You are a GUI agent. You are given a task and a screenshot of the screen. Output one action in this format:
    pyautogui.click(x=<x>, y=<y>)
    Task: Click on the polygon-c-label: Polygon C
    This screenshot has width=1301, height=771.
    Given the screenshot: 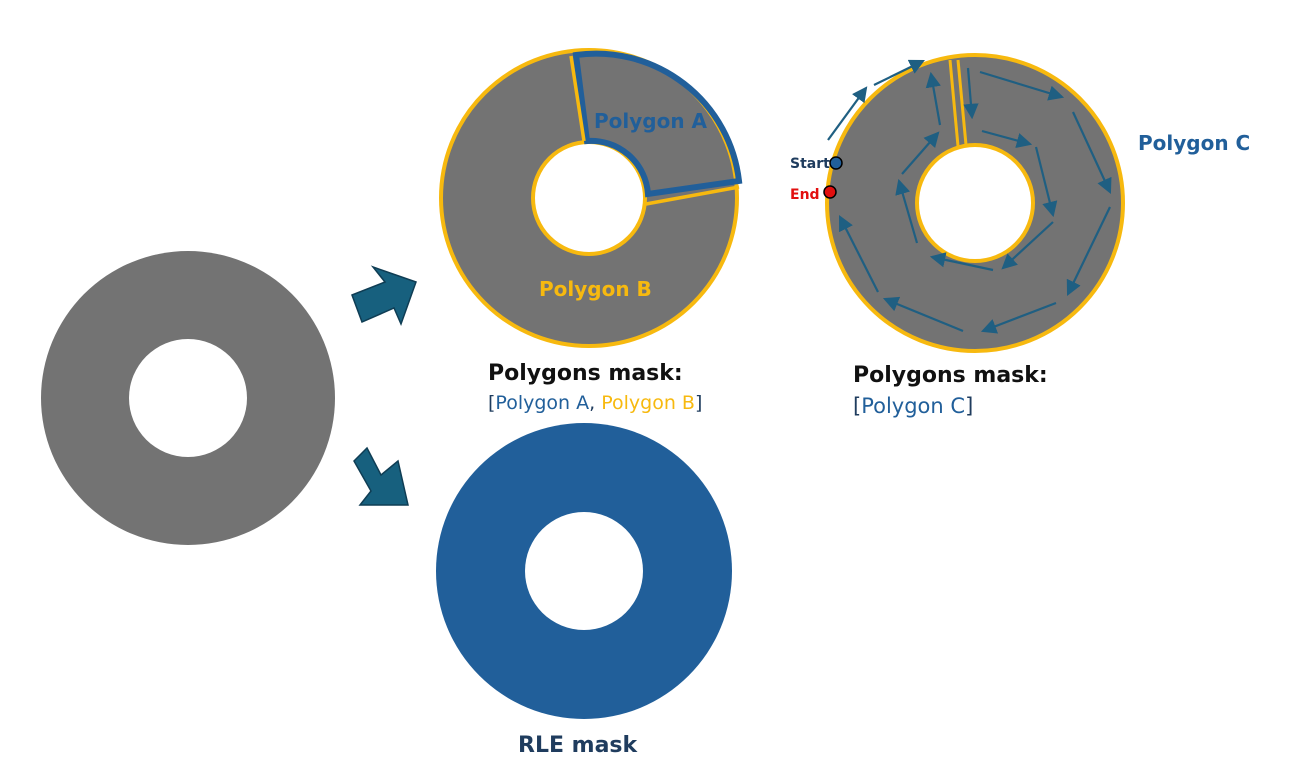 What is the action you would take?
    pyautogui.click(x=1194, y=143)
    